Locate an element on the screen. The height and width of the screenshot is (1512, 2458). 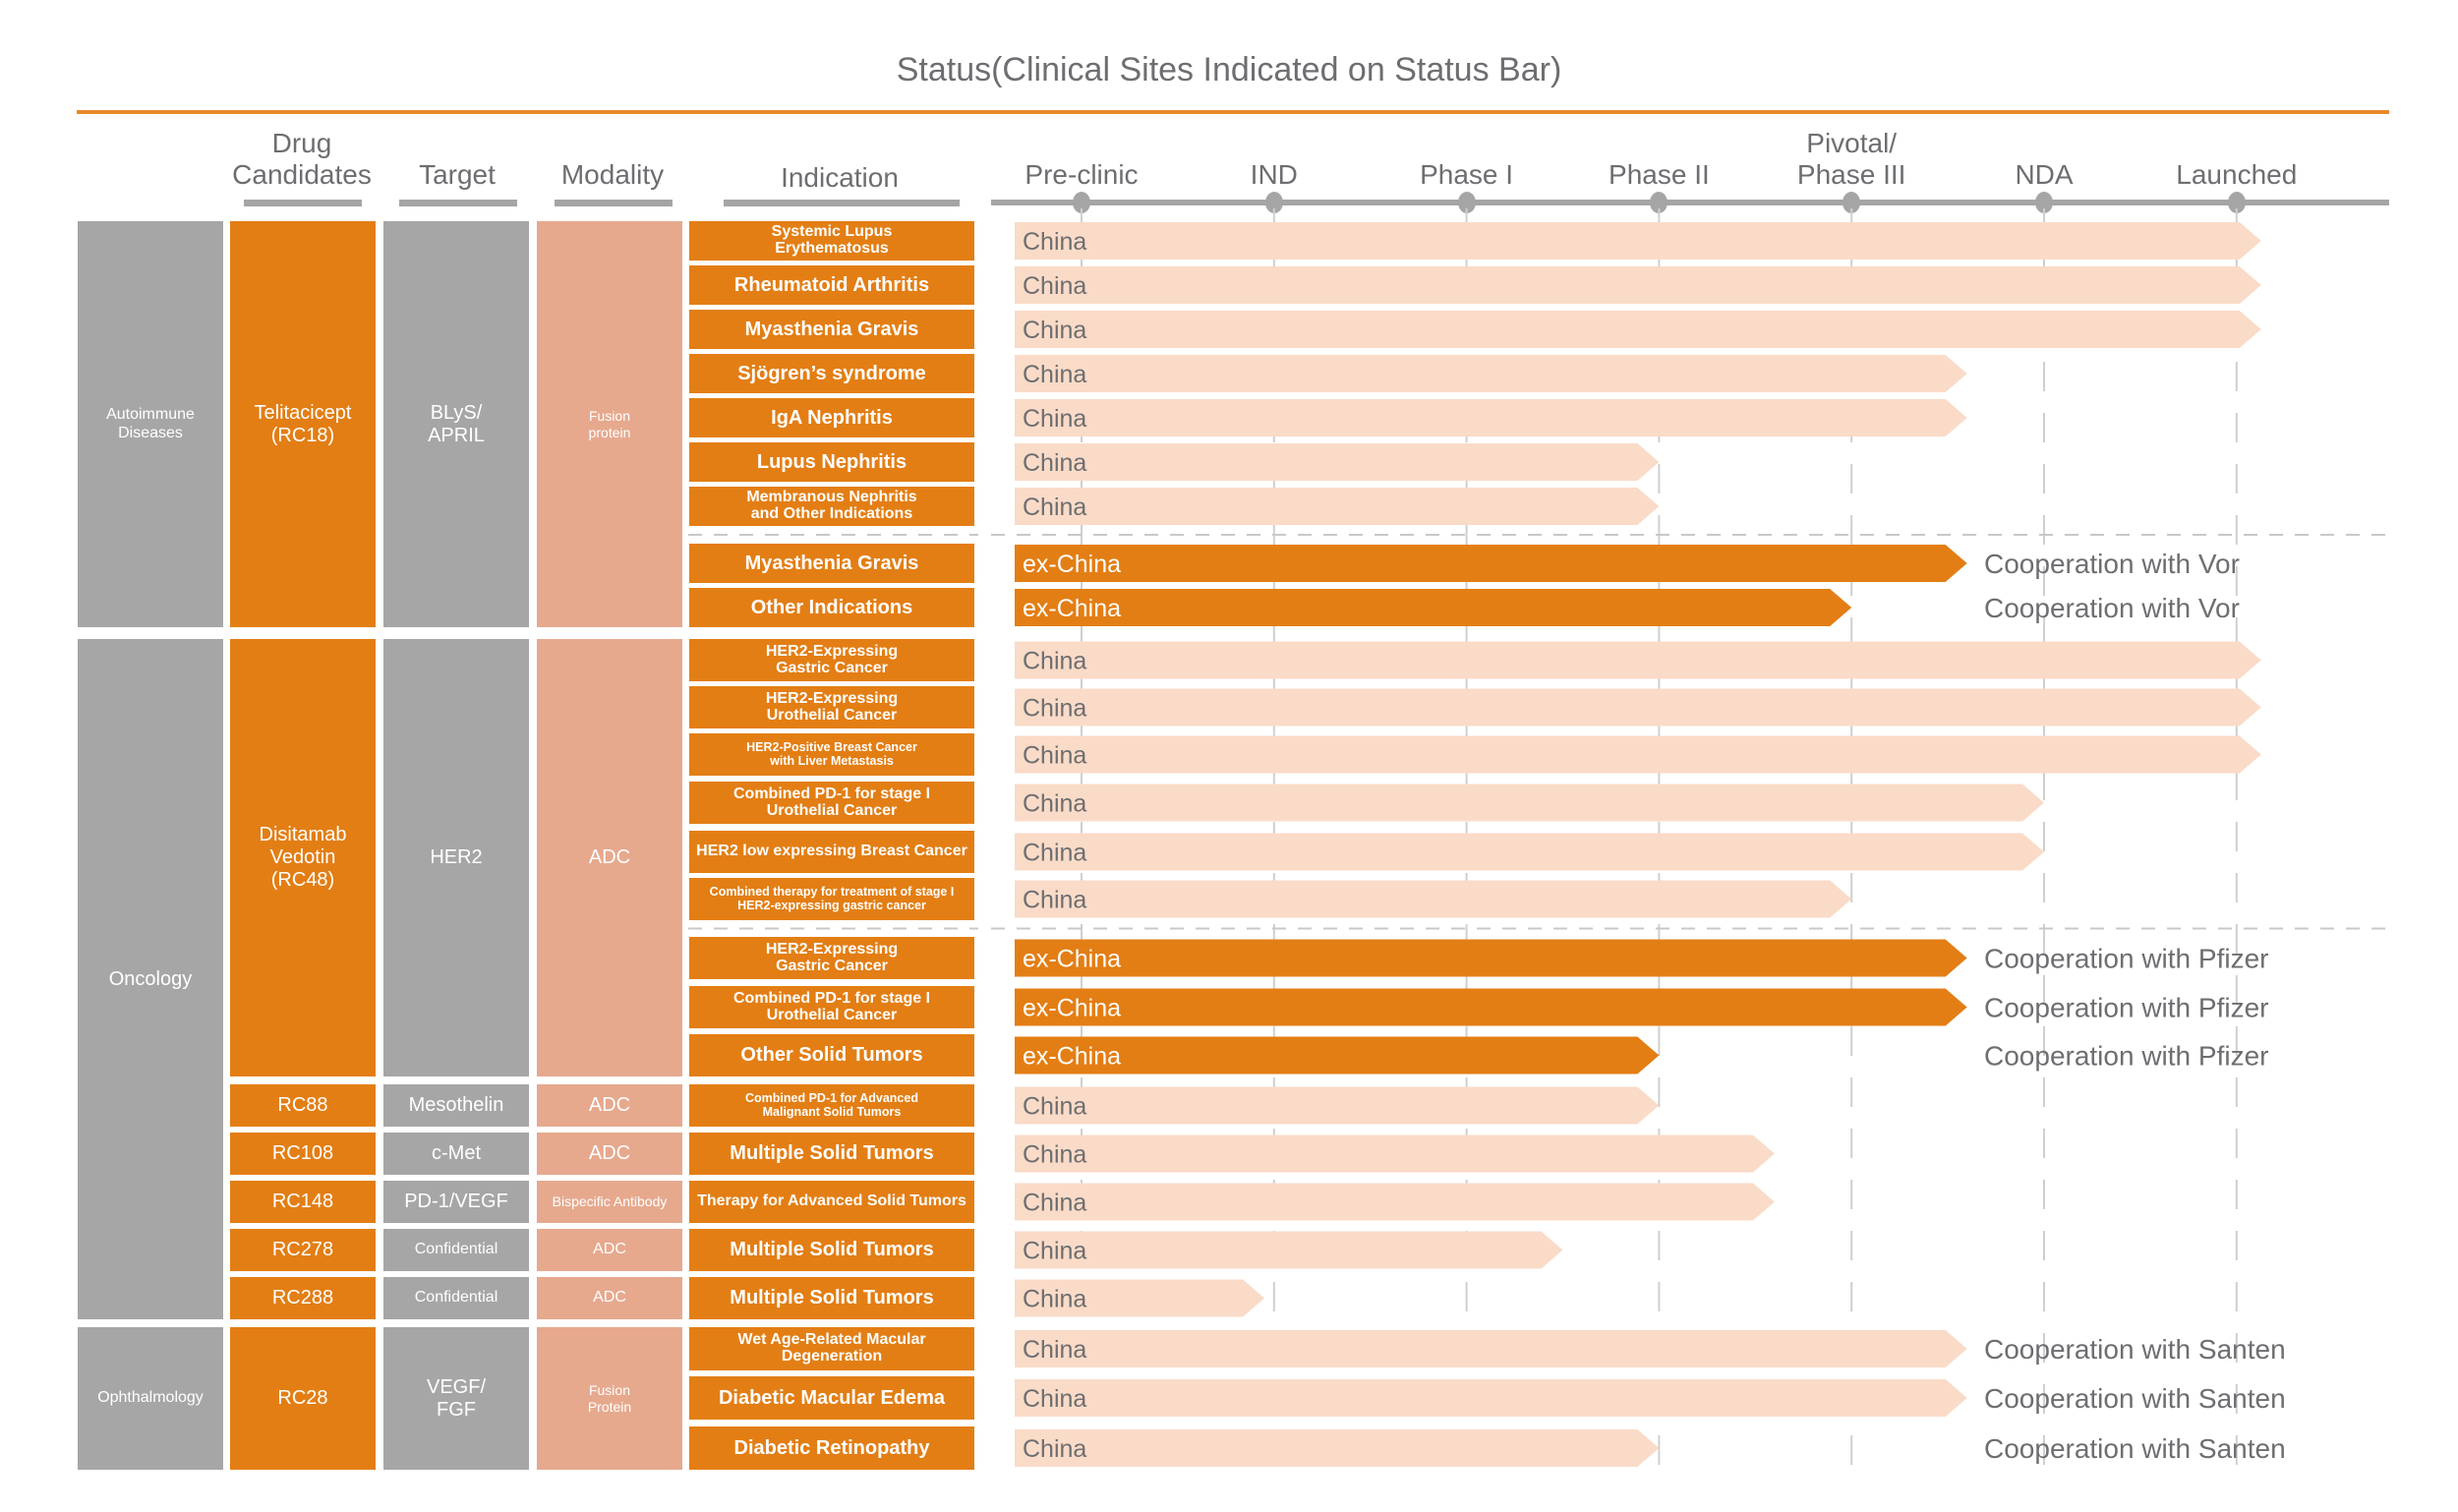
drug-candidate: RC28 is located at coordinates (303, 1398).